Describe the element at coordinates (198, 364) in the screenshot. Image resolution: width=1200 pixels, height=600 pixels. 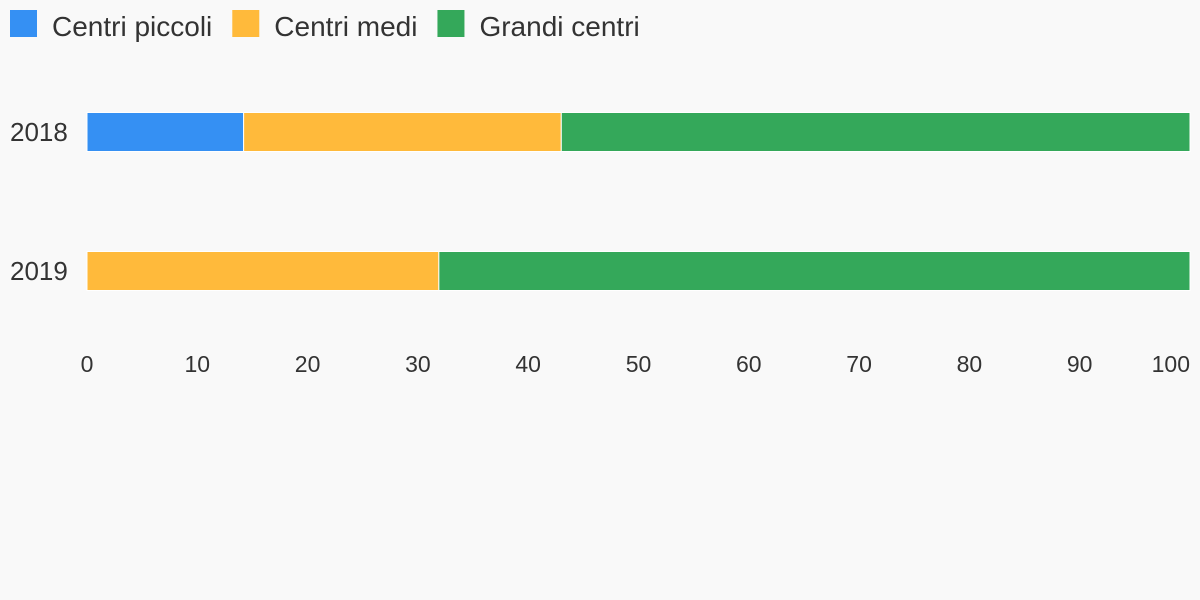
I see `x-tick-label: 10` at that location.